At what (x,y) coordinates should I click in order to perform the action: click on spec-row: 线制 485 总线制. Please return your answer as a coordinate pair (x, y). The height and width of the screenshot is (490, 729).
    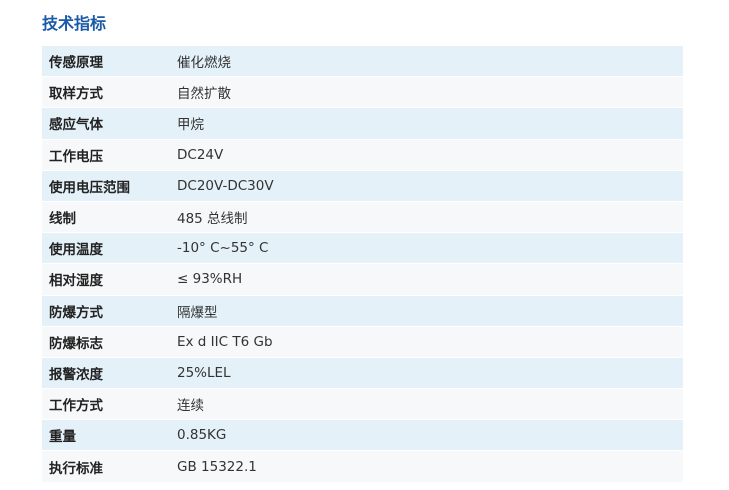
    Looking at the image, I should click on (362, 217).